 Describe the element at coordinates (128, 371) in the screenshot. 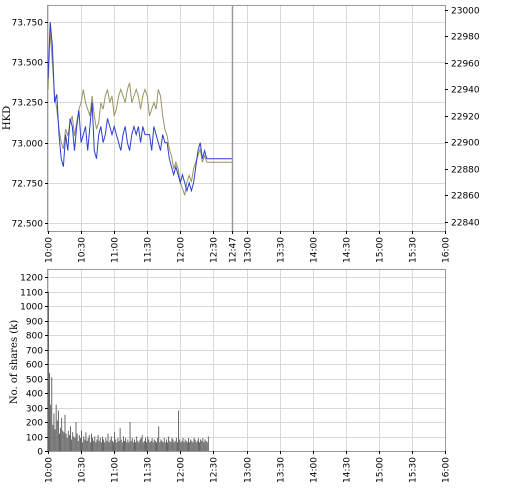

I see `volume-bars` at that location.